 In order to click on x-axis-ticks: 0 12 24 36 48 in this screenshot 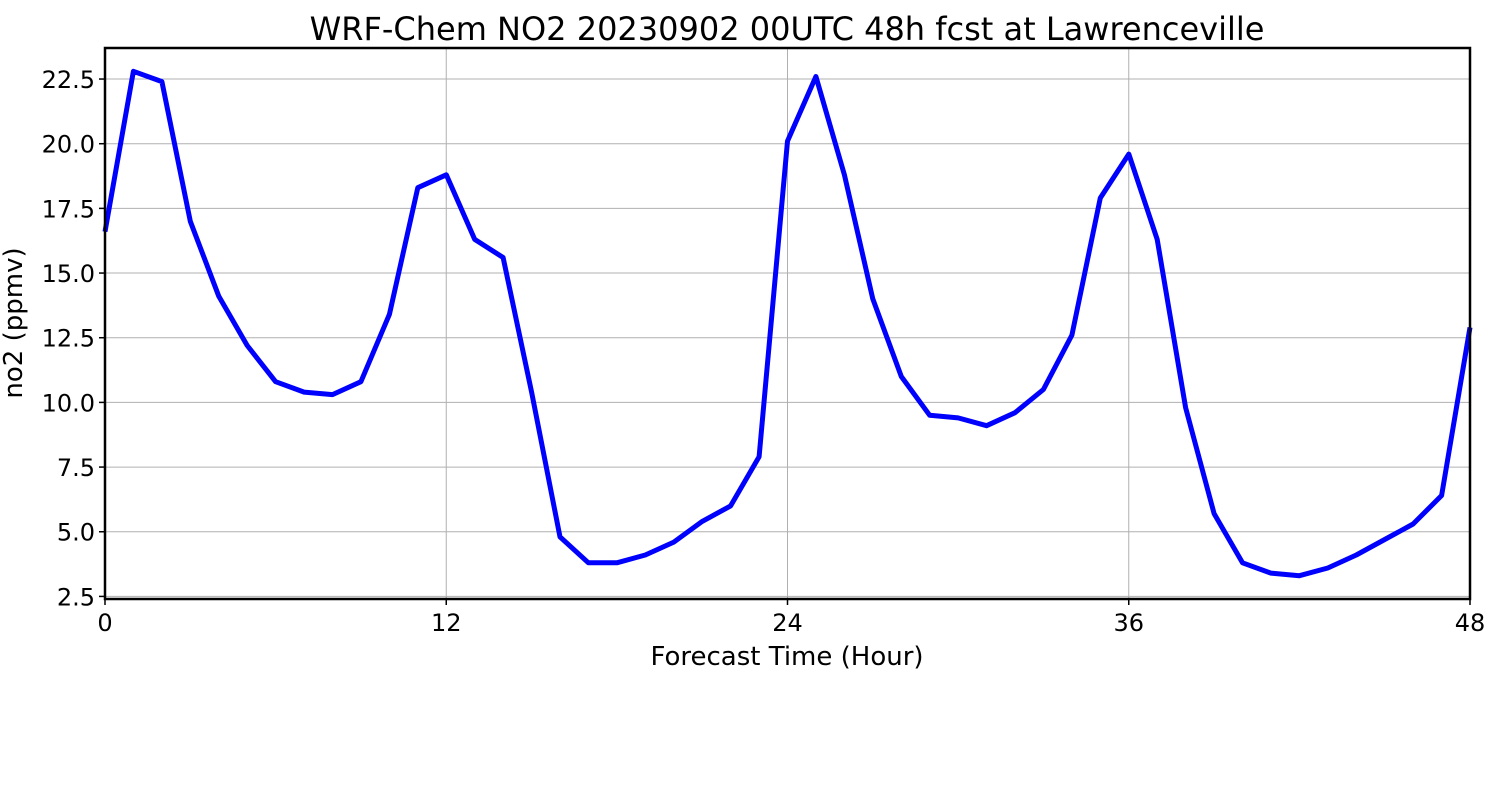, I will do `click(791, 618)`.